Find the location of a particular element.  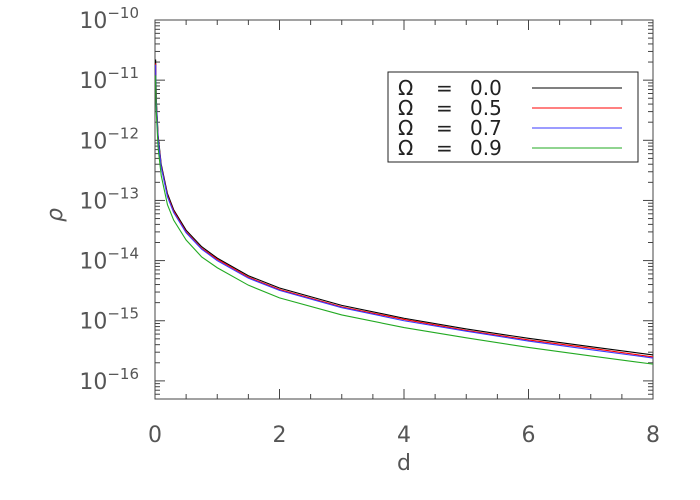

legend-value: 0.5 is located at coordinates (486, 108).